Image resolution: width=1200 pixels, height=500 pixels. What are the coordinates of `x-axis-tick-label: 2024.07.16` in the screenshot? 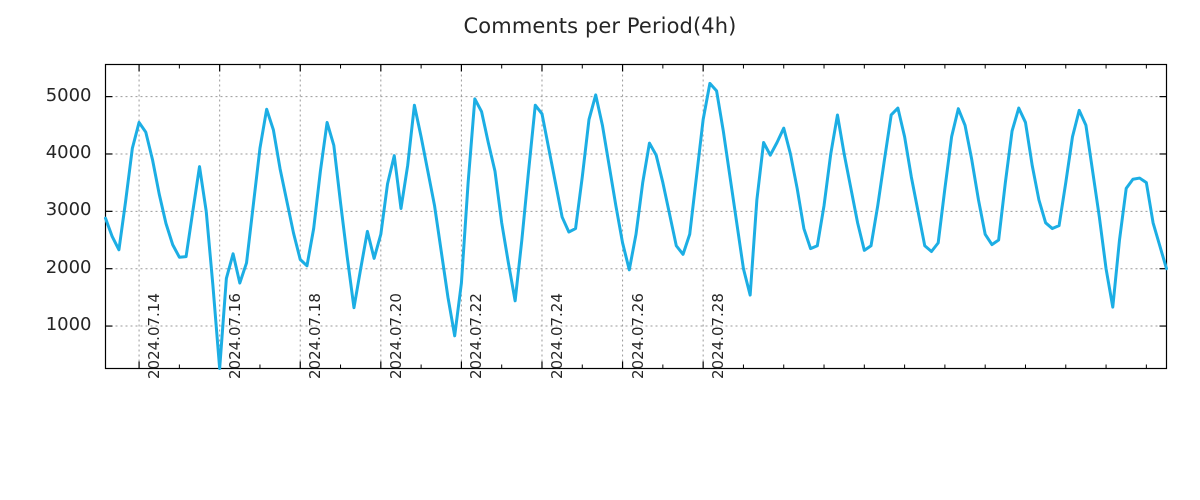 It's located at (234, 335).